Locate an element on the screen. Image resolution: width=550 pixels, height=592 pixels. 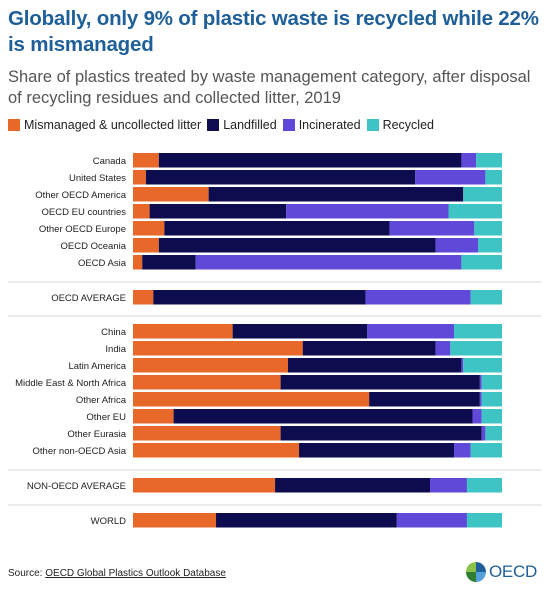
legend-item-mismanaged: Mismanaged & uncollected litter is located at coordinates (104, 125).